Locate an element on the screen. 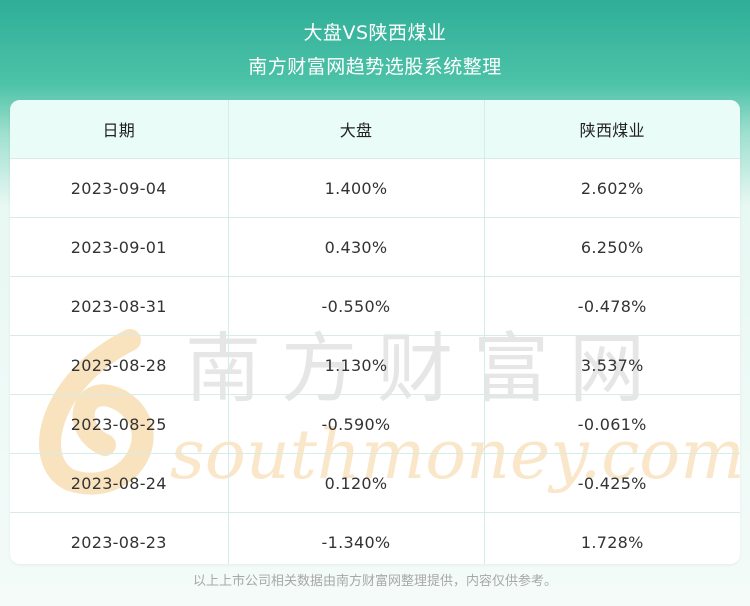 The height and width of the screenshot is (606, 750). column-header-market: 大盘 is located at coordinates (356, 129).